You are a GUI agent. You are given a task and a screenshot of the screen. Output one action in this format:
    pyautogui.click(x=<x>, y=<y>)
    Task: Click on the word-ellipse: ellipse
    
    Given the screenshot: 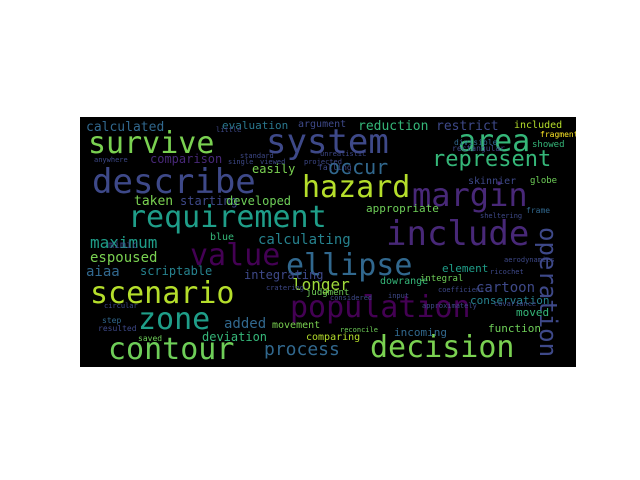 What is the action you would take?
    pyautogui.click(x=349, y=265)
    